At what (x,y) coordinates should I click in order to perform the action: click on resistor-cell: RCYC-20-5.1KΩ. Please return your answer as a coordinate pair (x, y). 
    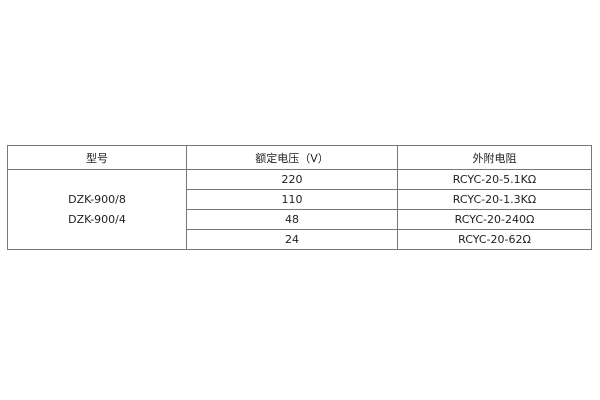
    Looking at the image, I should click on (494, 179).